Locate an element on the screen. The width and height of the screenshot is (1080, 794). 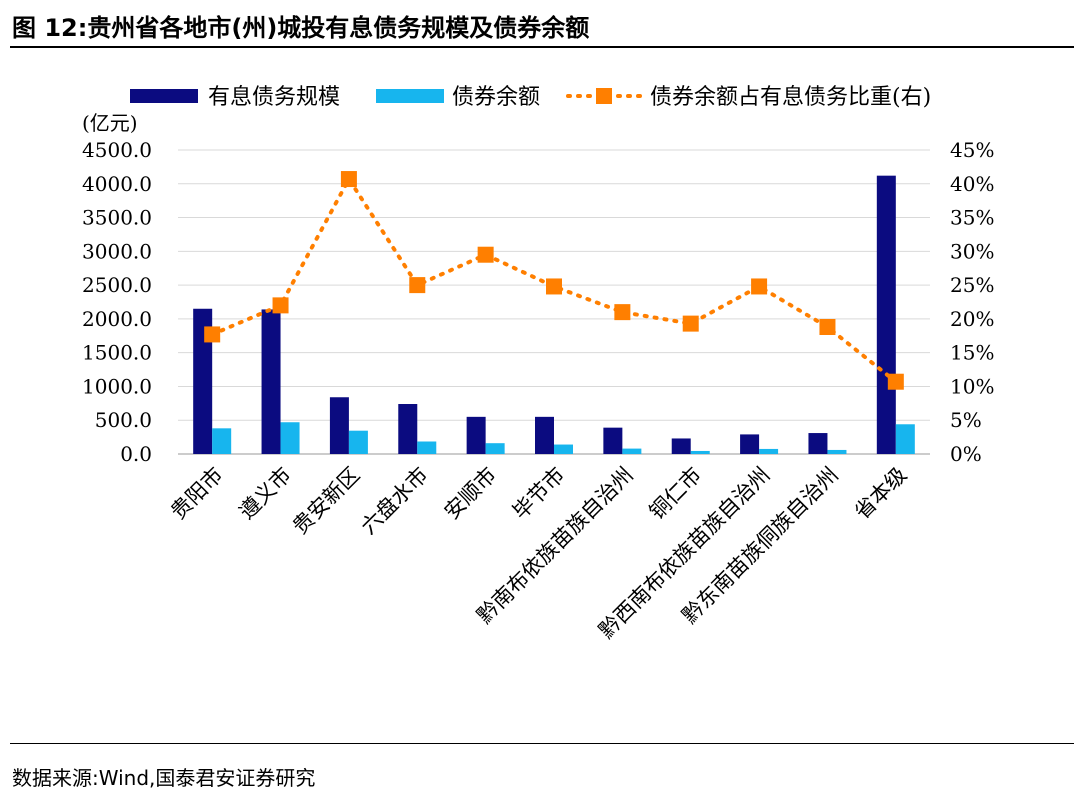
x-axis-category-label: 遵义市 is located at coordinates (266, 494).